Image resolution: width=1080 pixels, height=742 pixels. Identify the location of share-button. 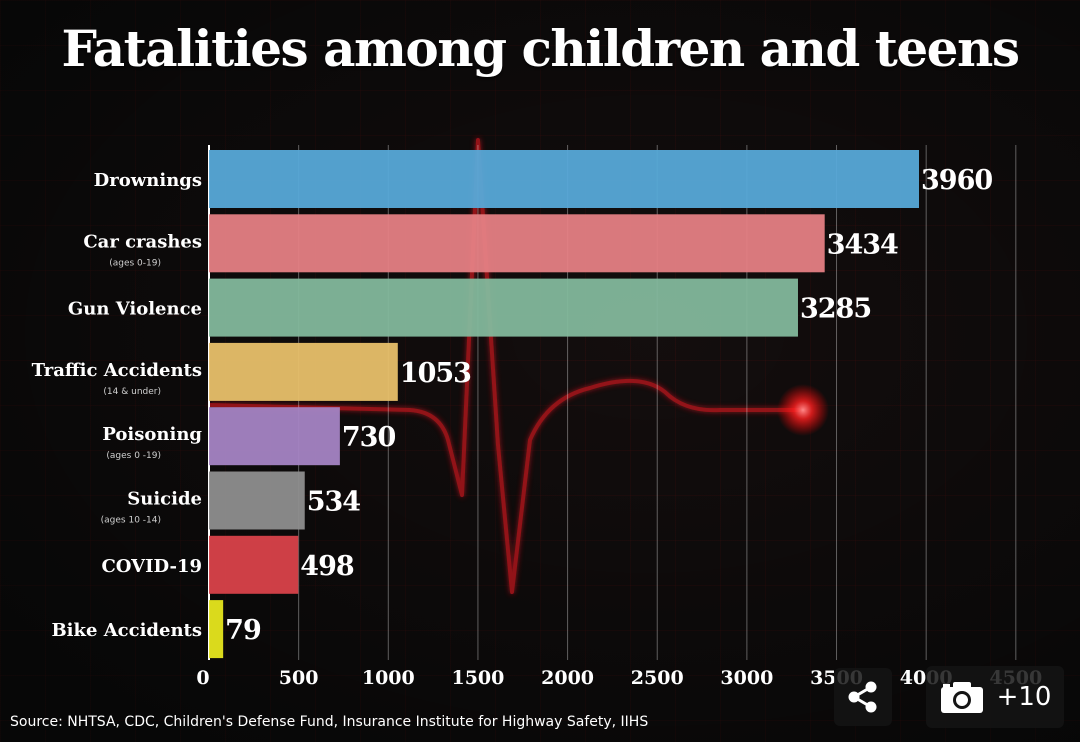
(863, 697).